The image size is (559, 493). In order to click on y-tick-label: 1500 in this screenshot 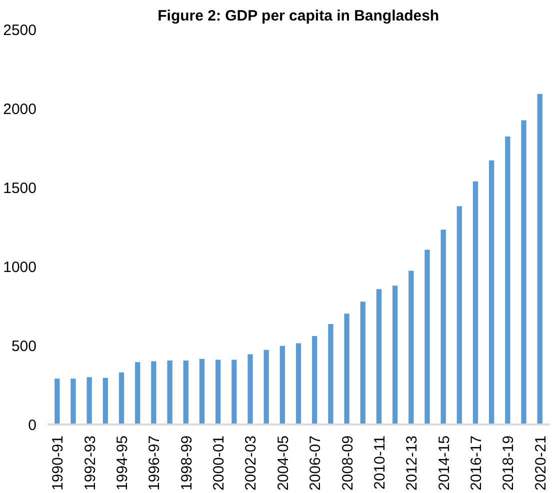, I will do `click(20, 188)`.